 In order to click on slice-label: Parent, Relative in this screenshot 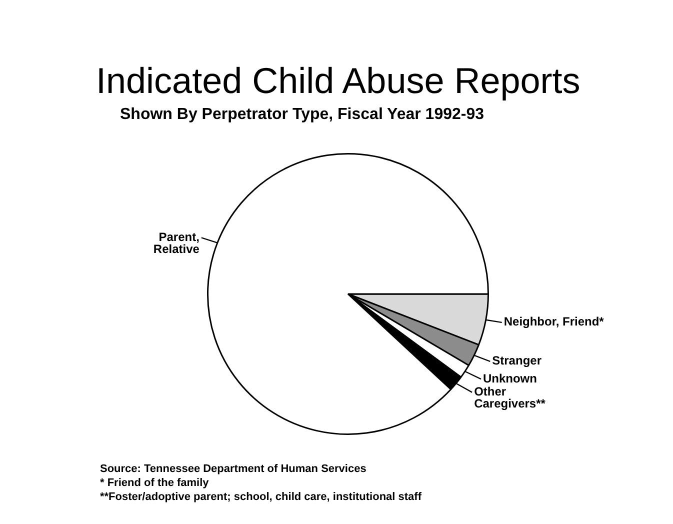, I will do `click(176, 243)`.